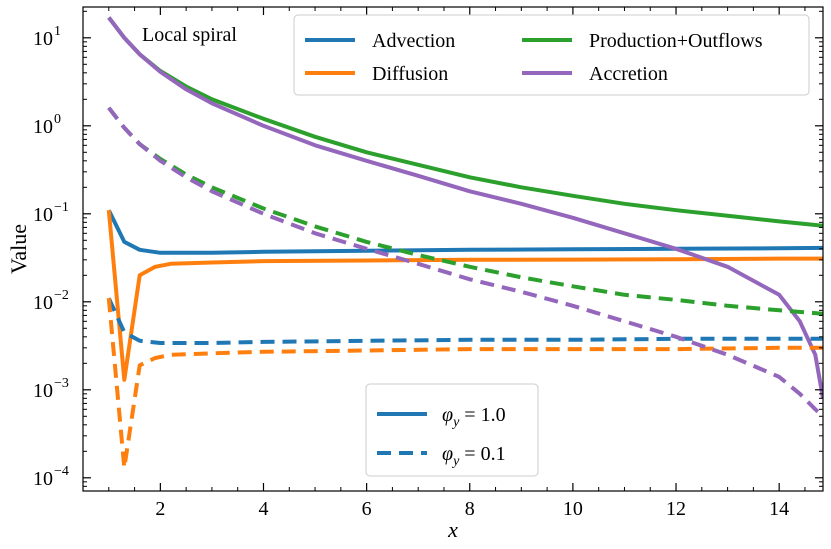 This screenshot has width=831, height=549. I want to click on y-tick-exponent: −2, so click(61, 295).